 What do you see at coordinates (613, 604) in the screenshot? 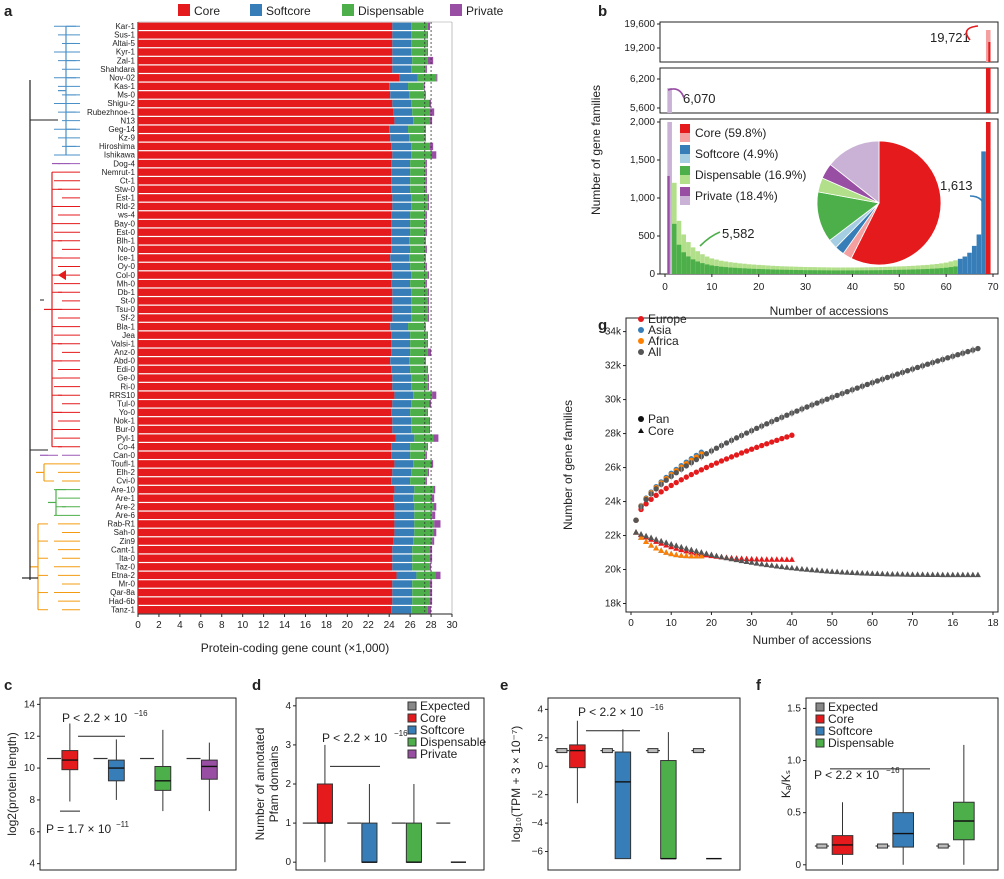
I see `y-tick-label-g: 18k` at bounding box center [613, 604].